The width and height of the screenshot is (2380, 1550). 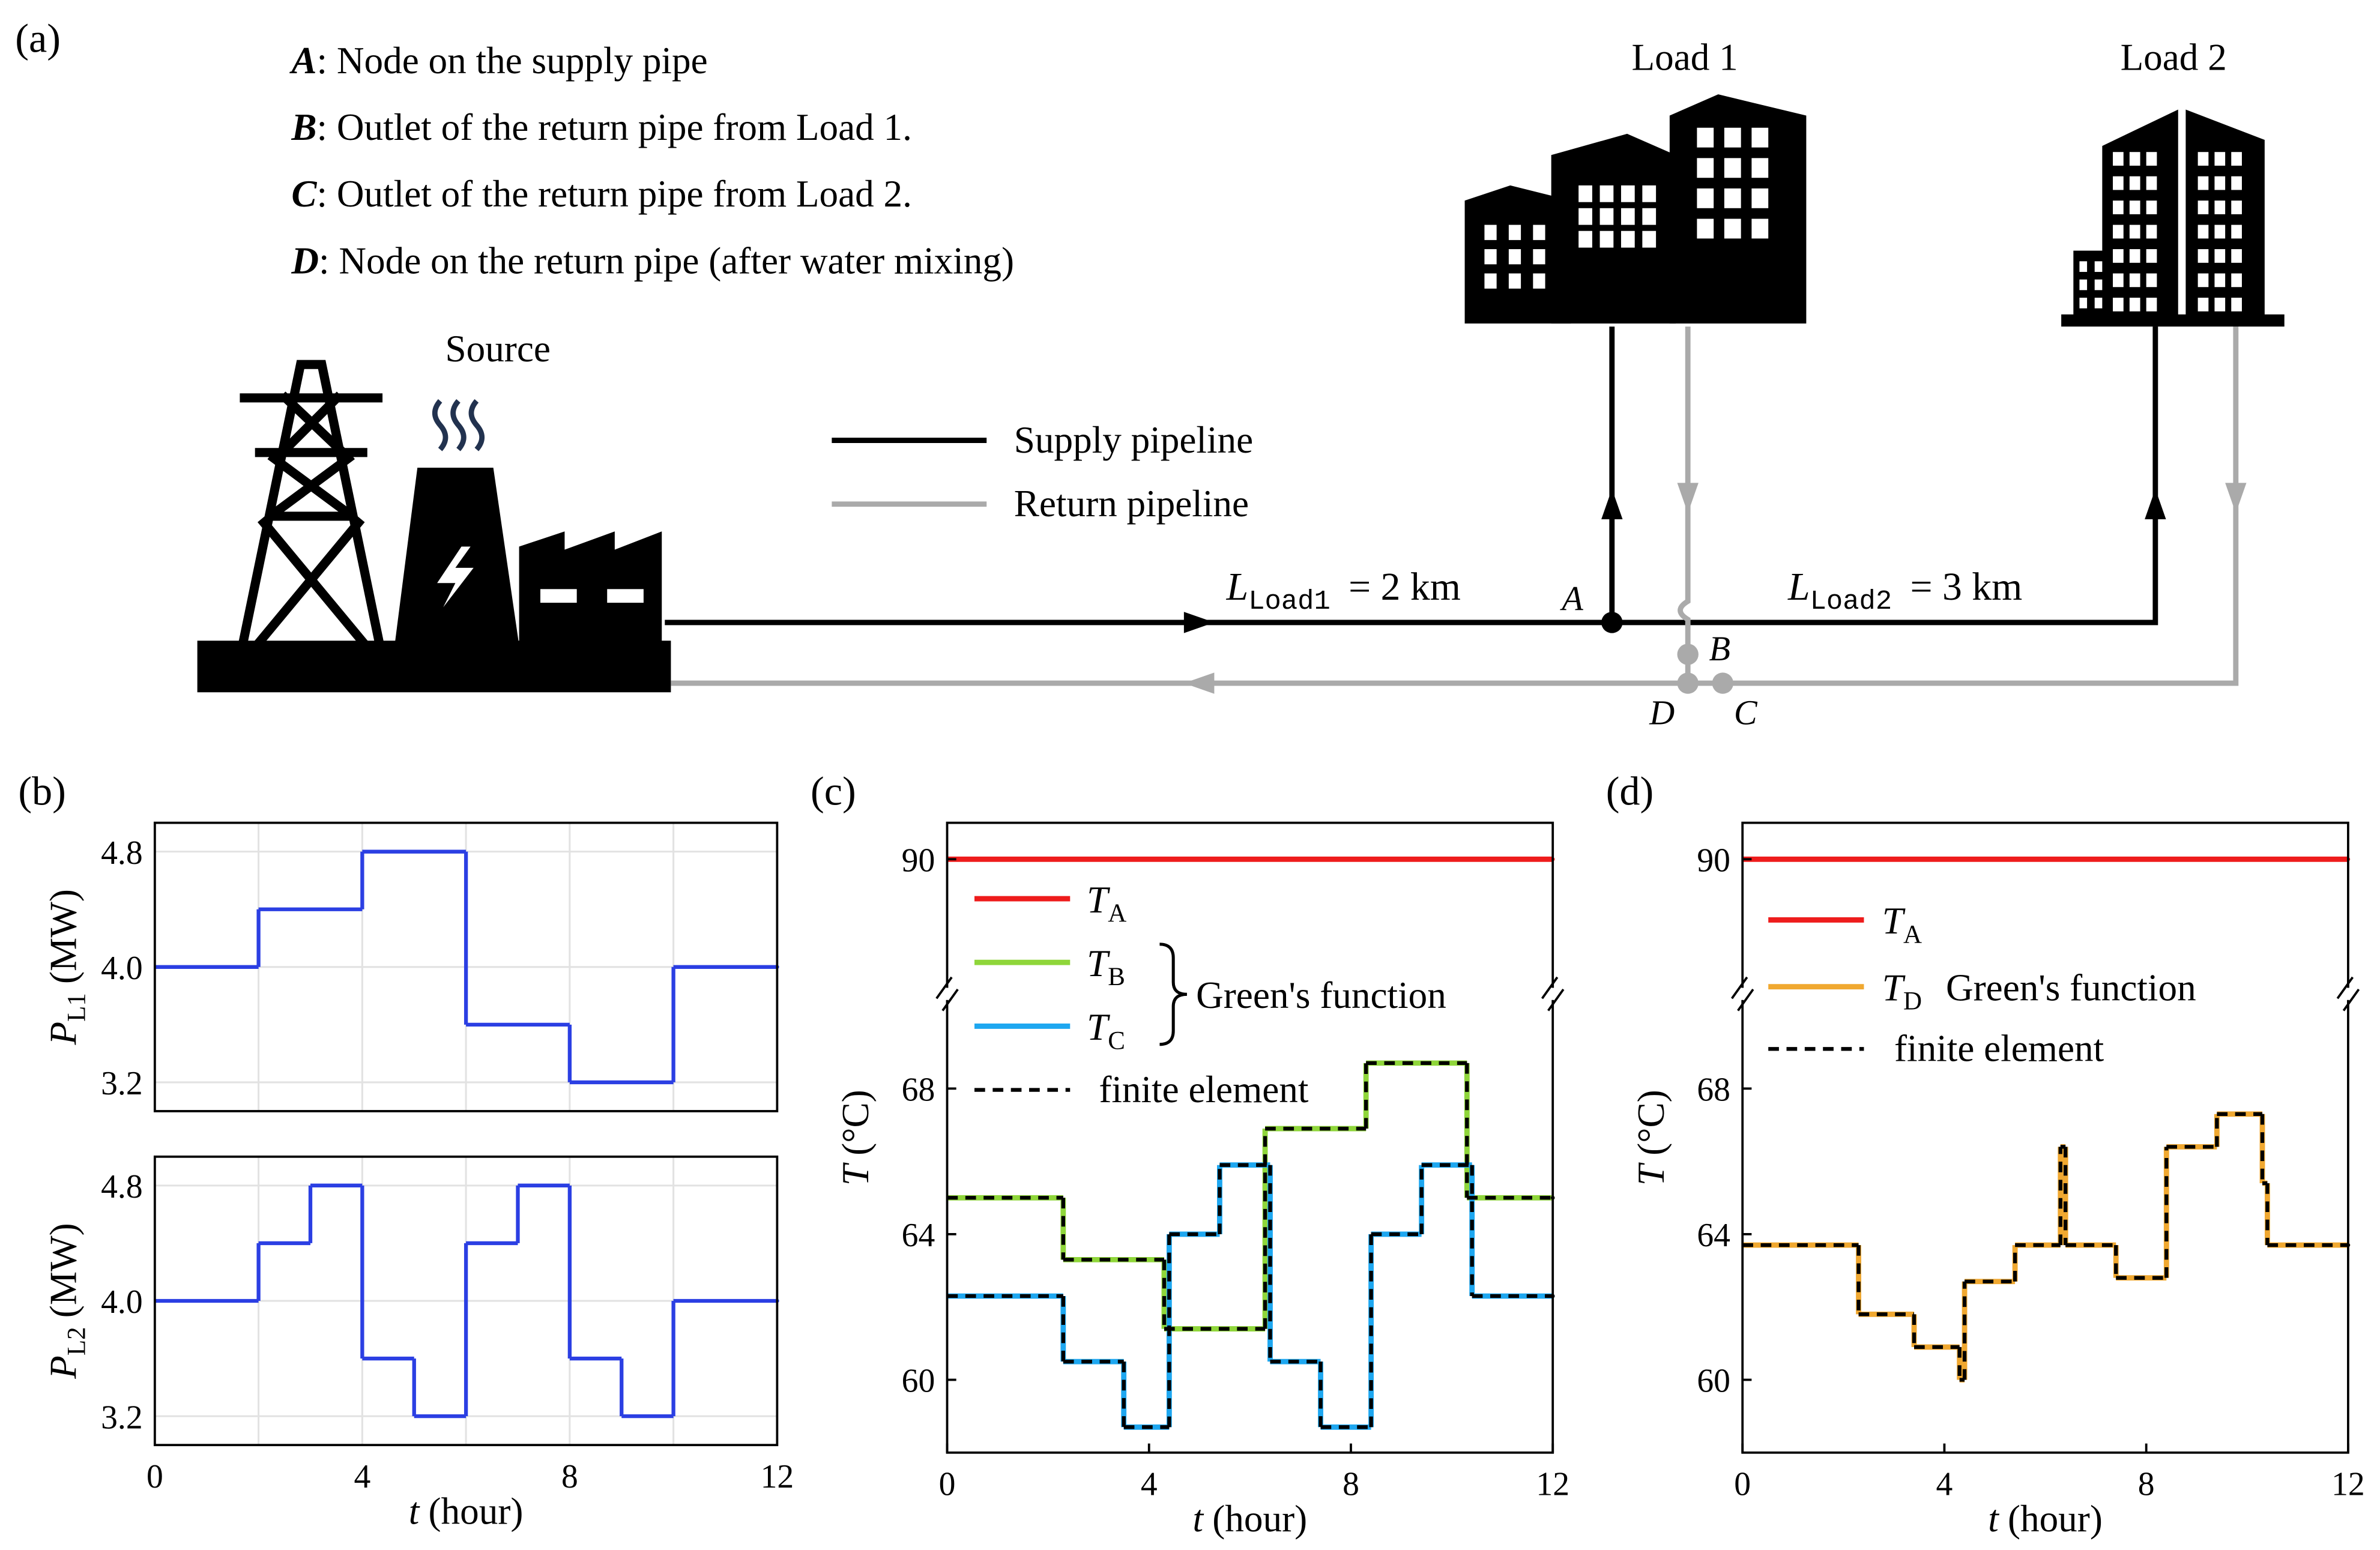 I want to click on length-symbol: L, so click(x=1238, y=587).